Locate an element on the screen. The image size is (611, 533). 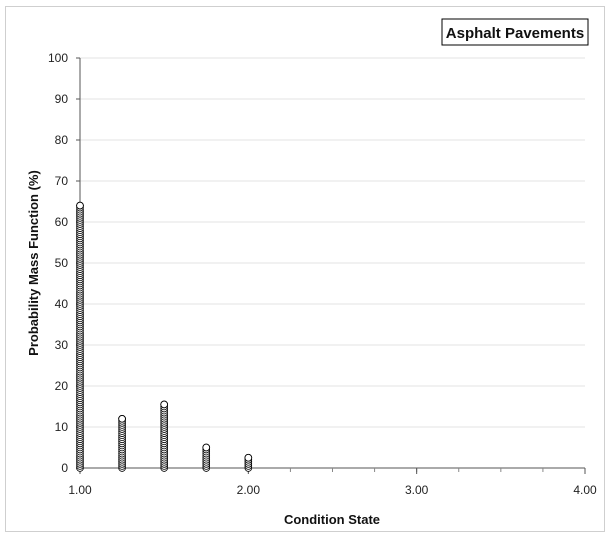
y-axis-title: Probability Mass Function (%) is located at coordinates (33, 263).